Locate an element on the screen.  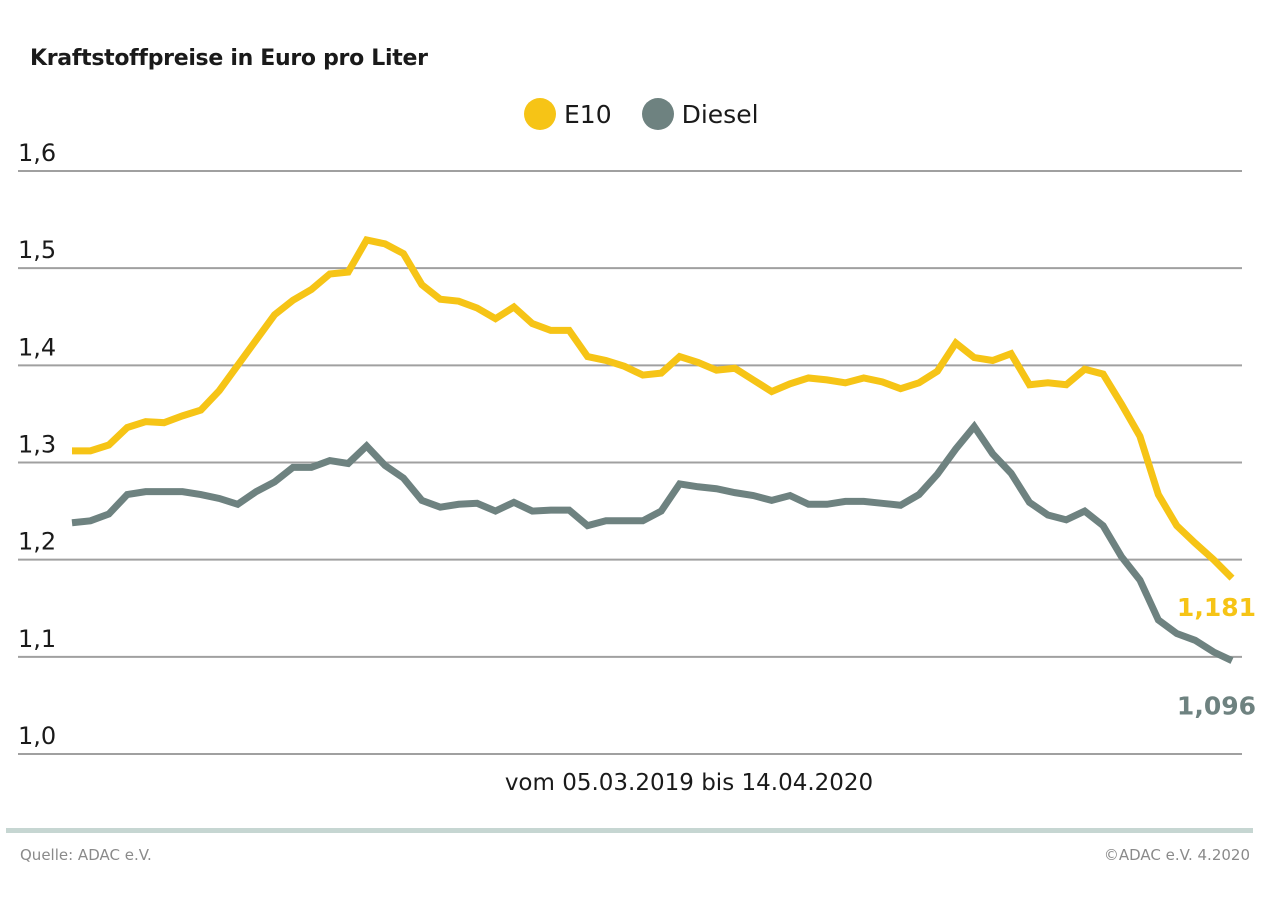
legend-item-diesel: Diesel is located at coordinates (700, 114).